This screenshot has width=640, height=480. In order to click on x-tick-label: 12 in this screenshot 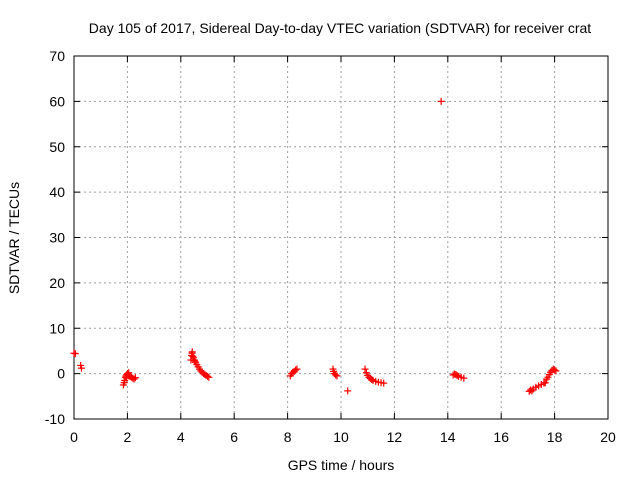, I will do `click(395, 437)`.